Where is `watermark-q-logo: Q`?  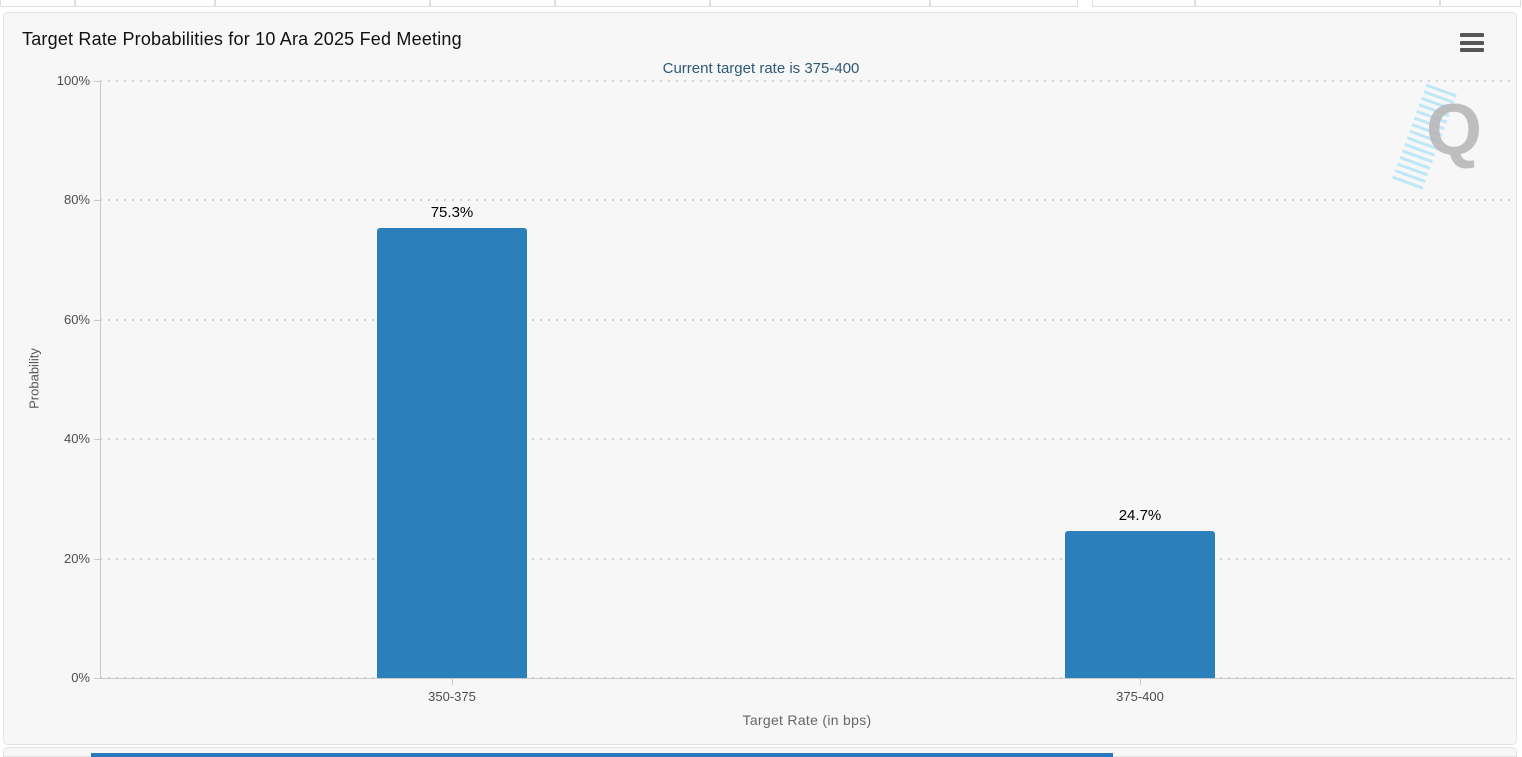 watermark-q-logo: Q is located at coordinates (1454, 130).